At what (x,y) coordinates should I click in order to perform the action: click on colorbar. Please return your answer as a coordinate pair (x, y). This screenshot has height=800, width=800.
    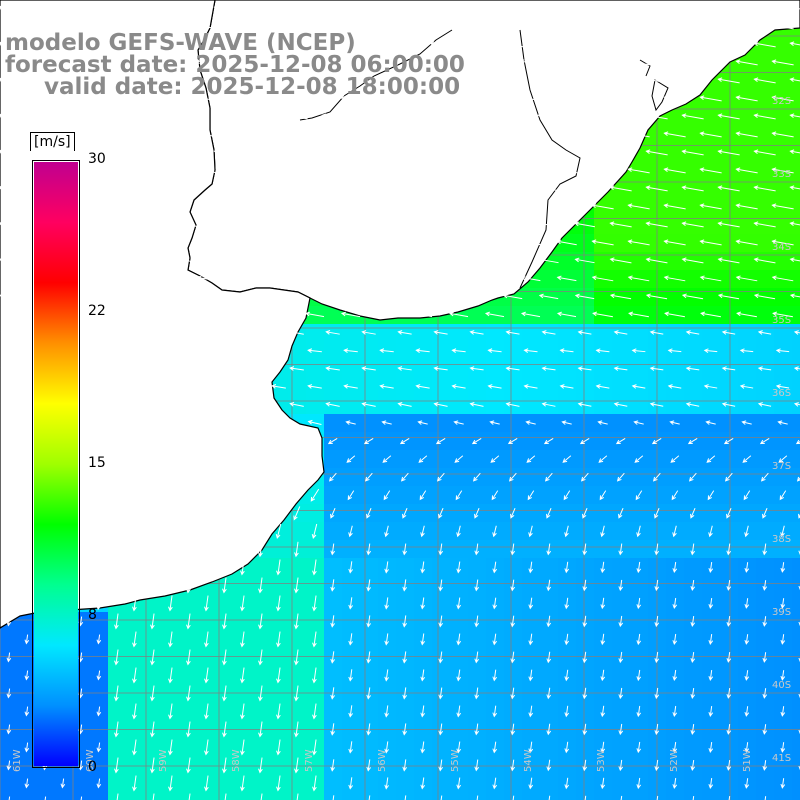
    Looking at the image, I should click on (56, 464).